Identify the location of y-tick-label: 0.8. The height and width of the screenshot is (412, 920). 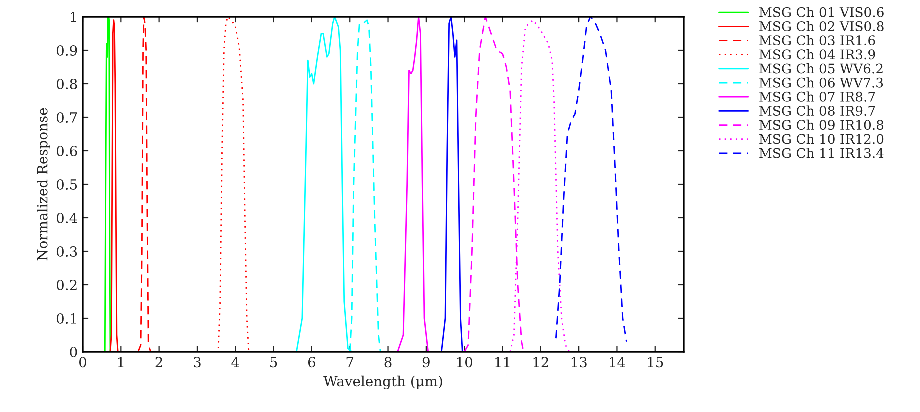
(67, 84).